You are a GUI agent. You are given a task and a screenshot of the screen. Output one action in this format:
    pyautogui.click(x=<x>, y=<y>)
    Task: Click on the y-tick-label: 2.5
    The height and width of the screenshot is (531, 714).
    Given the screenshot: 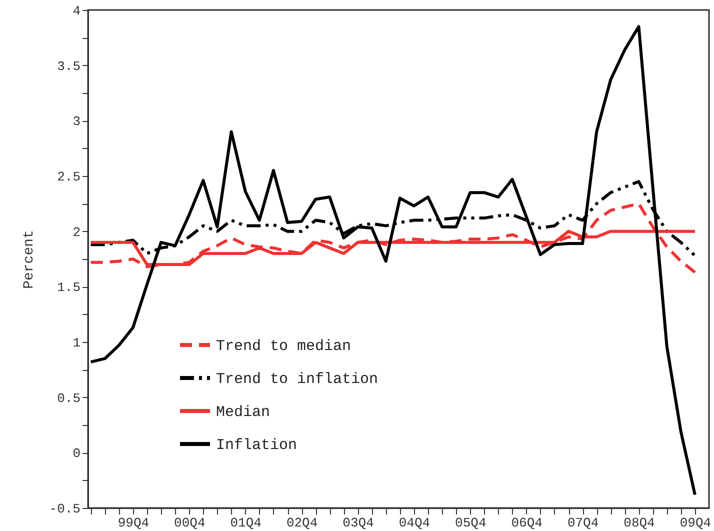 What is the action you would take?
    pyautogui.click(x=68, y=177)
    